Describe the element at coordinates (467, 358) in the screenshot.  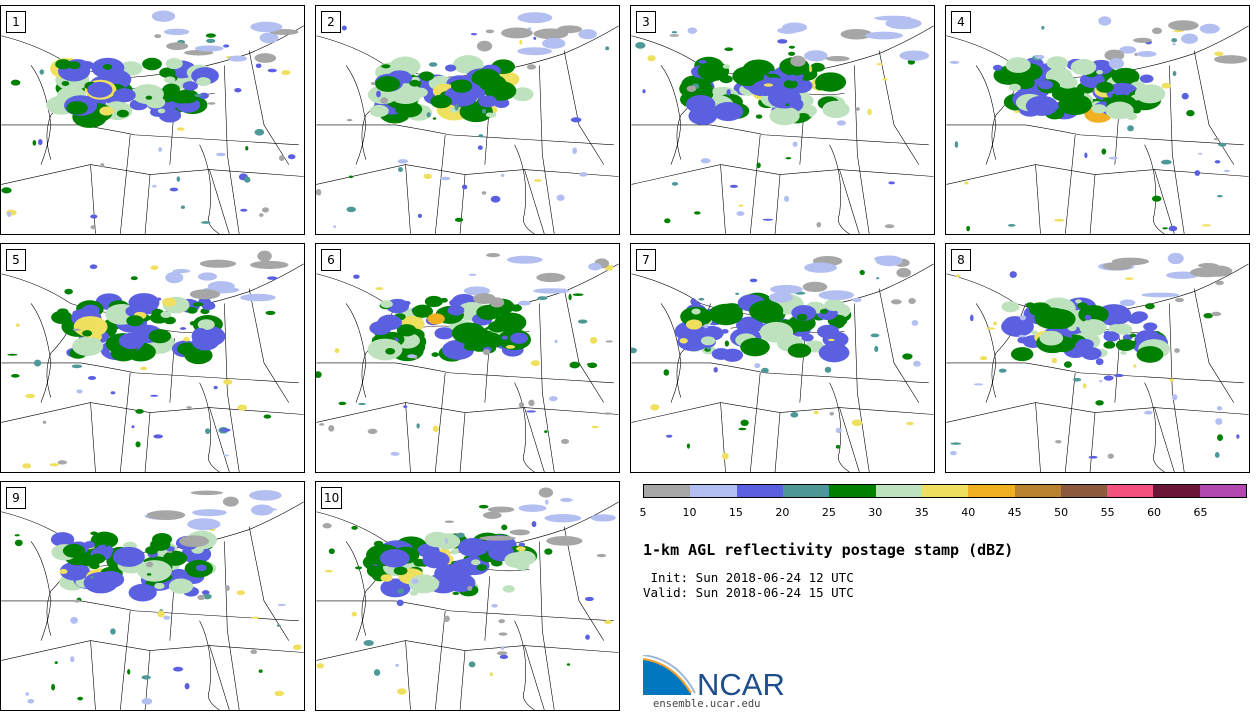
I see `ensemble-member-panel: 6` at that location.